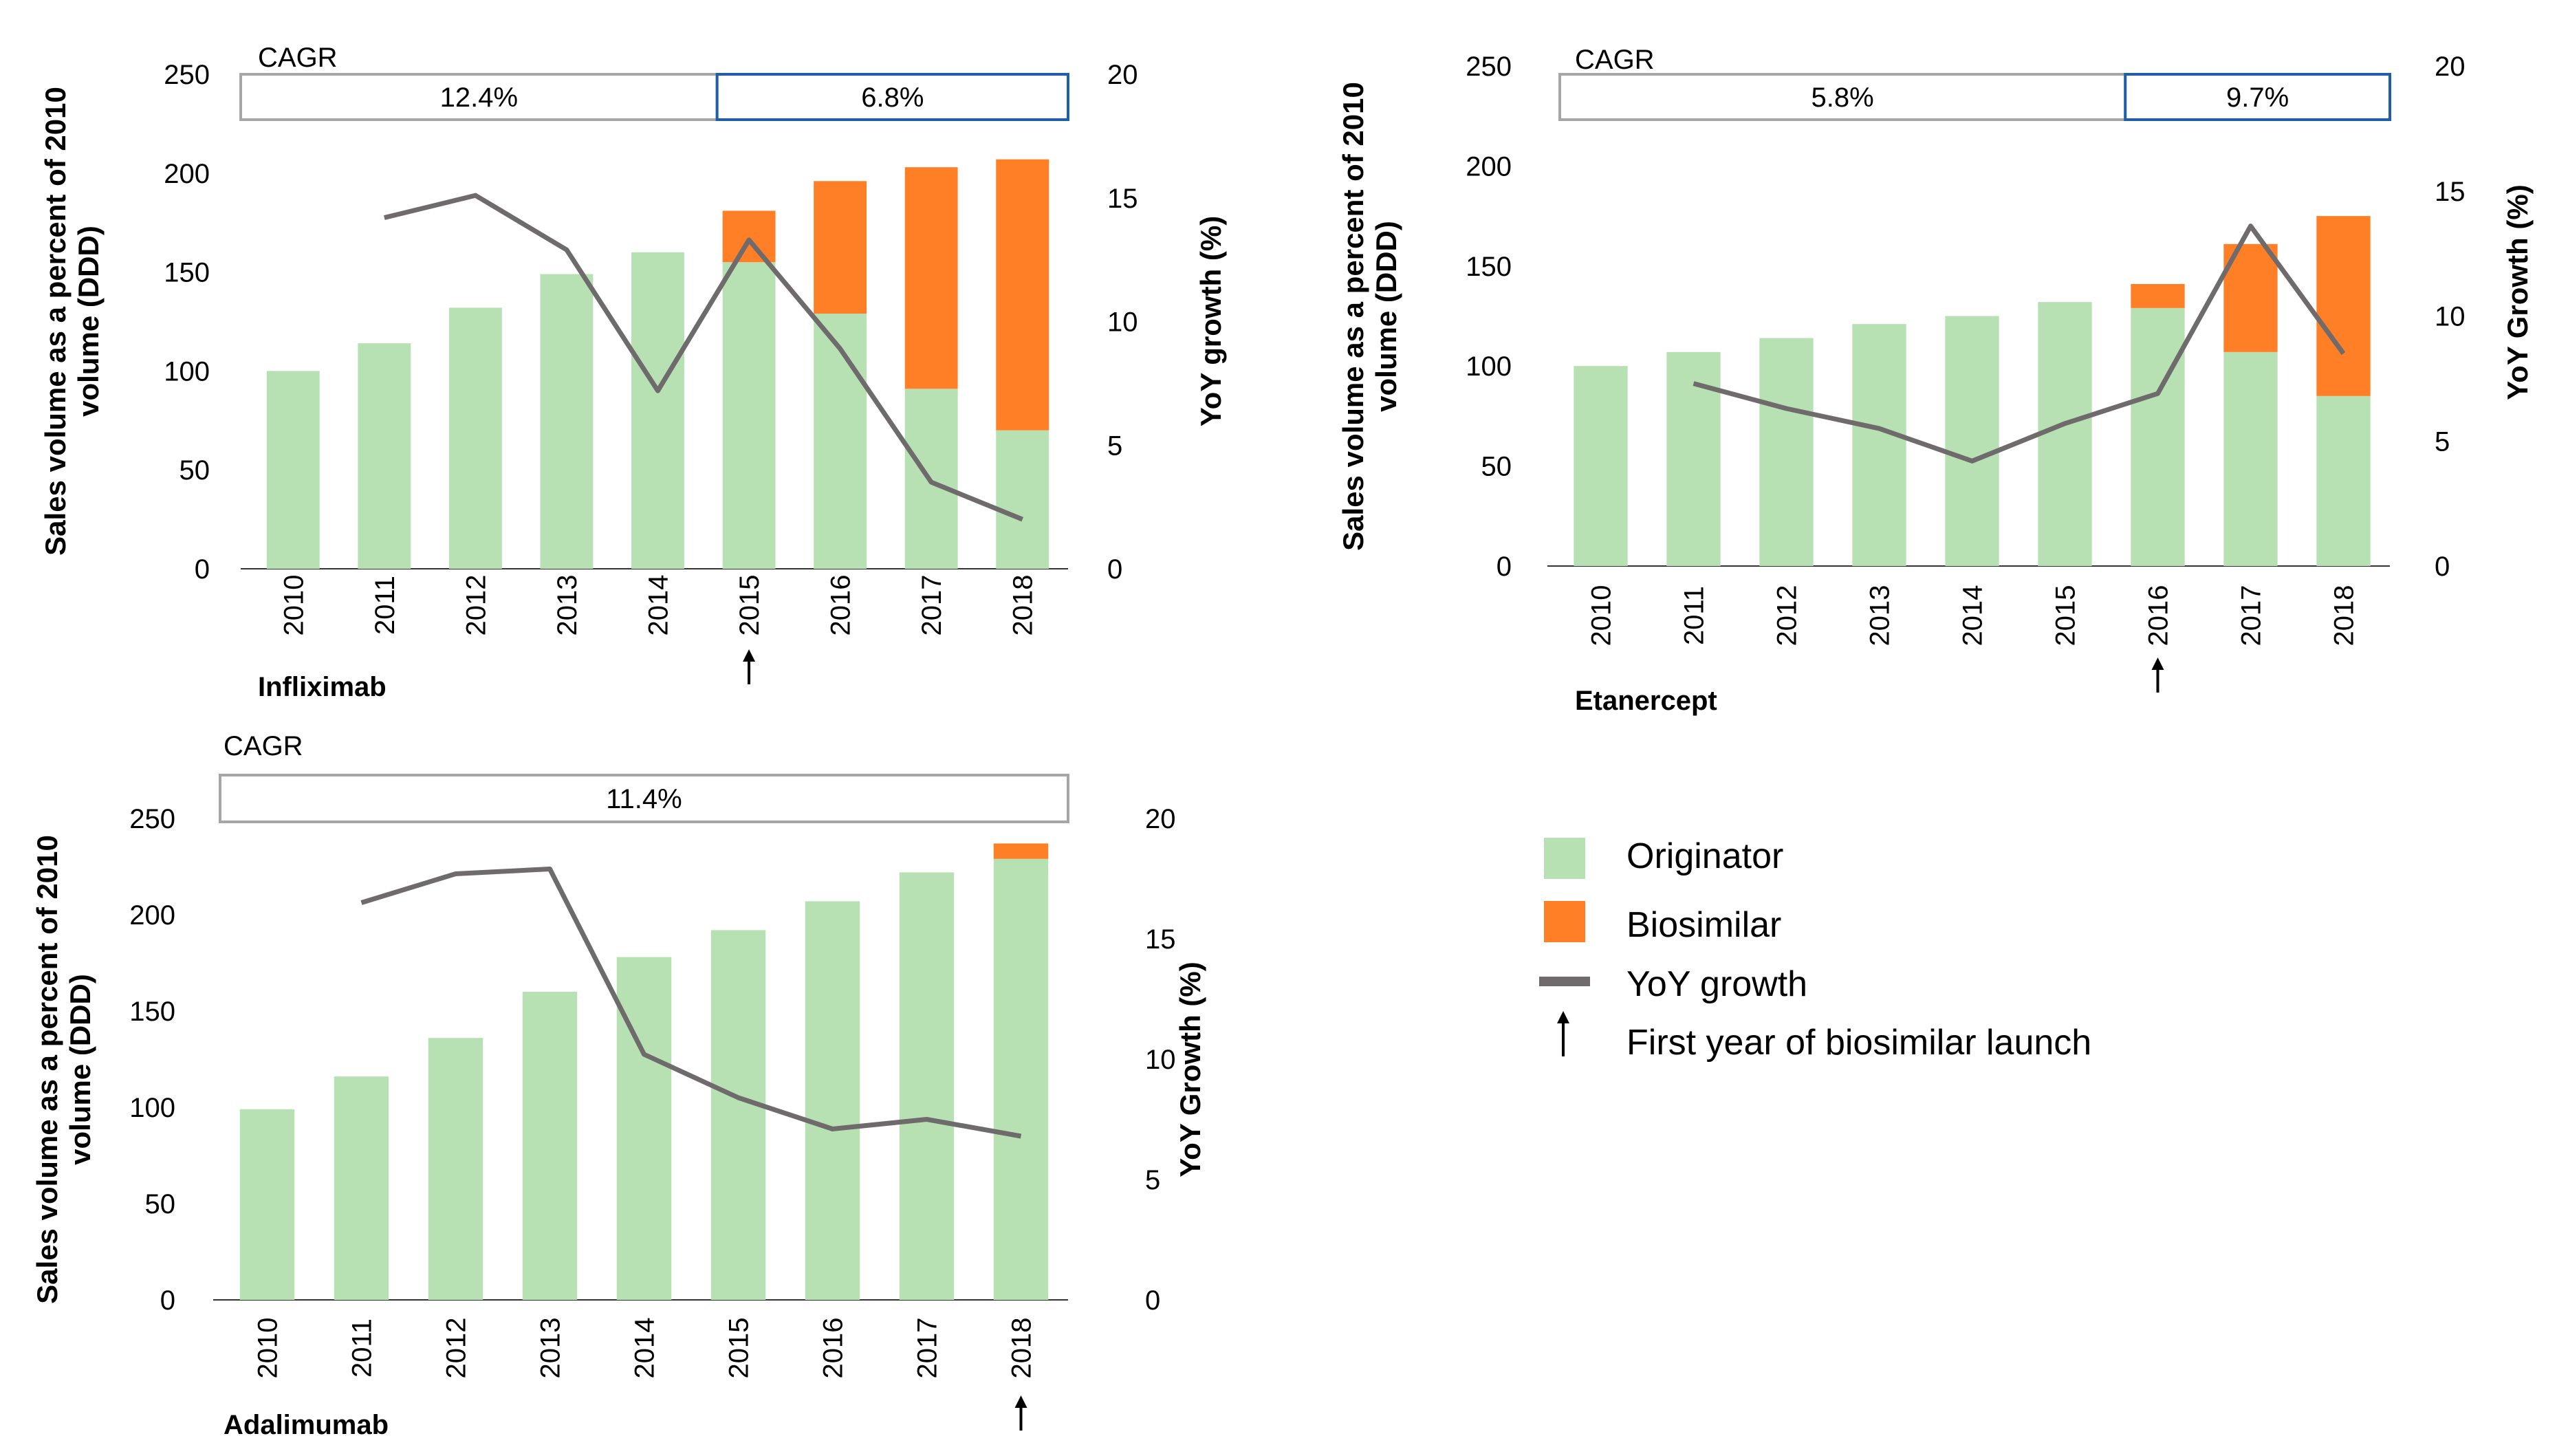  What do you see at coordinates (167, 1300) in the screenshot?
I see `y-tick-label: 0` at bounding box center [167, 1300].